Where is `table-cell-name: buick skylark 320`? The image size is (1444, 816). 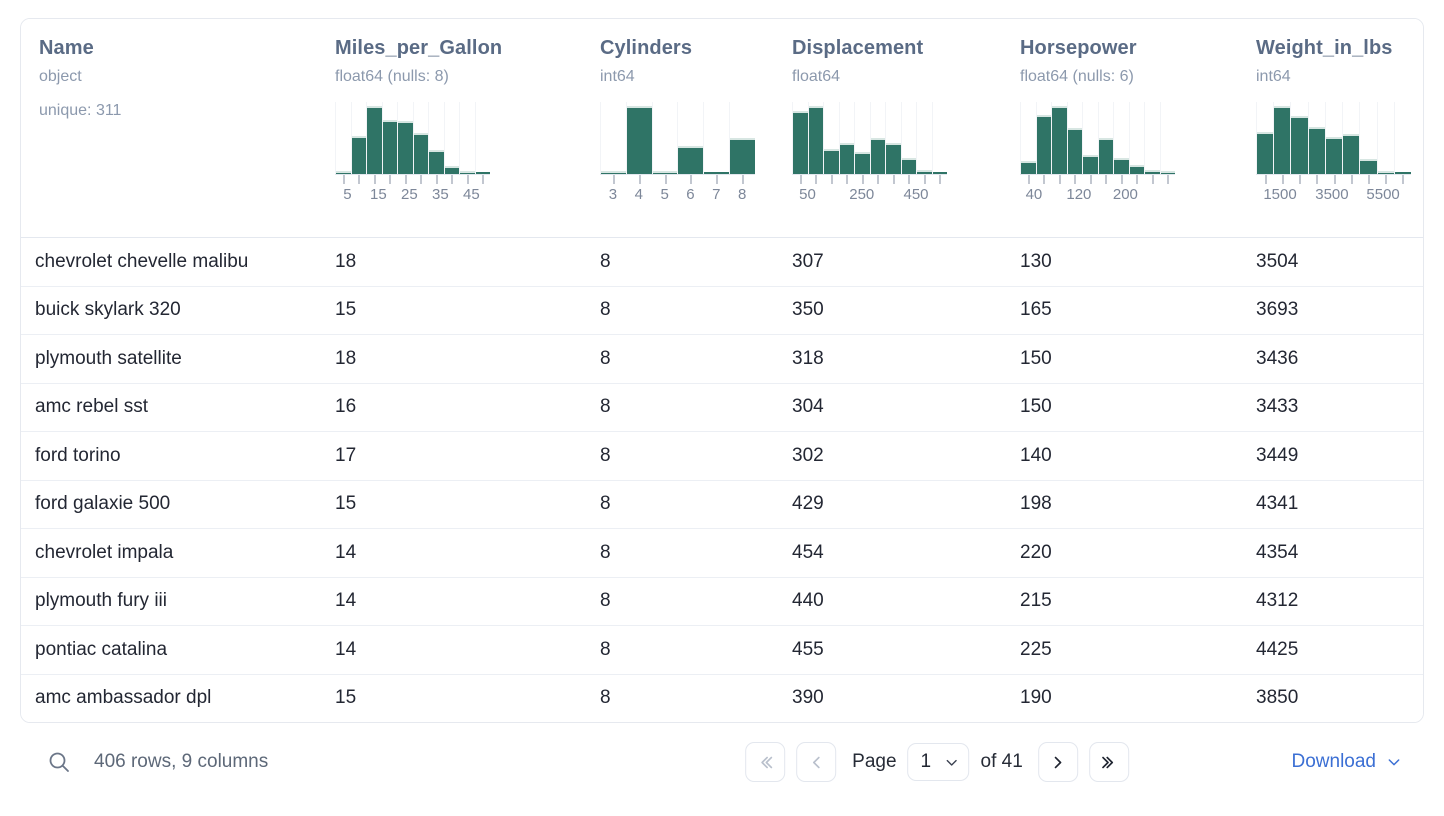 table-cell-name: buick skylark 320 is located at coordinates (171, 310).